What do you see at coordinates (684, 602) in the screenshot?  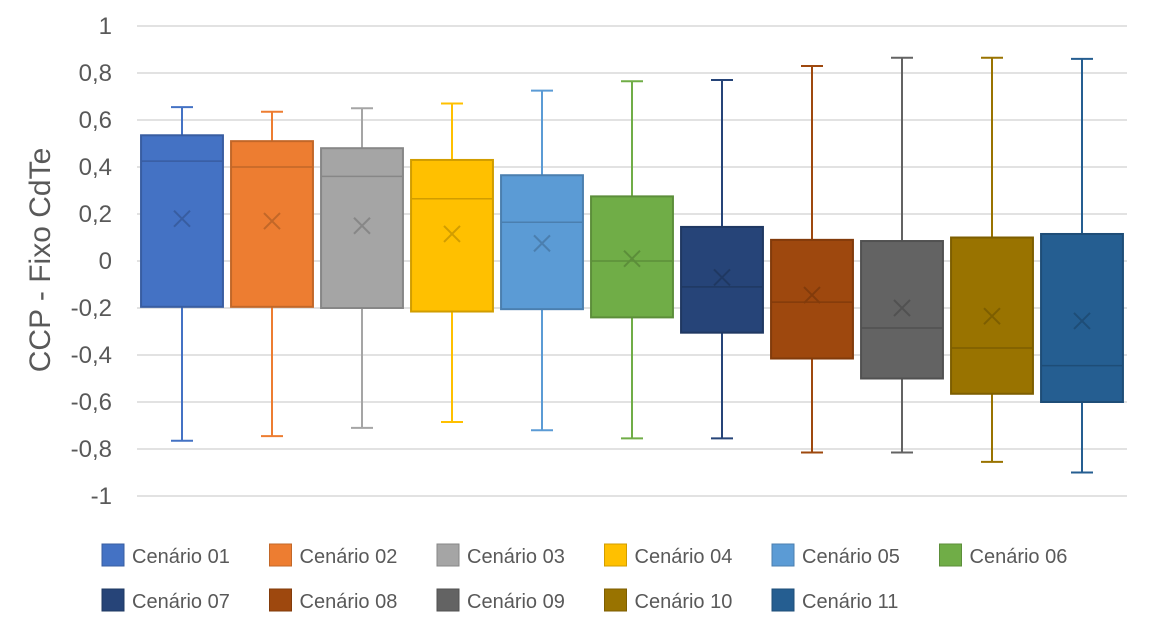 I see `legend-label: Cenário 10` at bounding box center [684, 602].